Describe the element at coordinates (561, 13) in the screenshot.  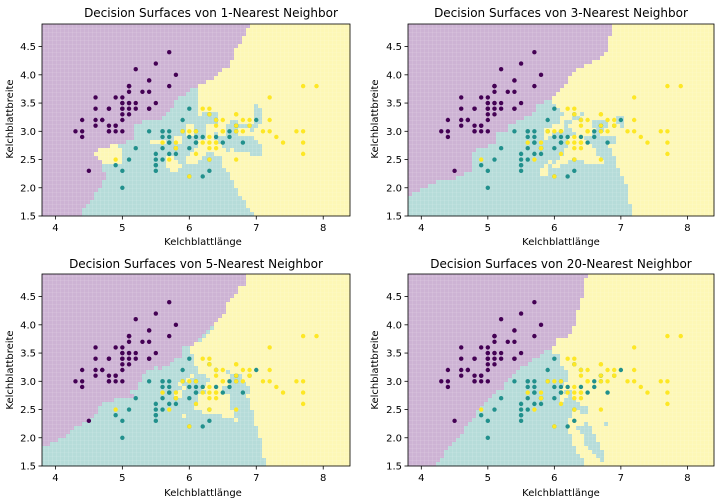
I see `subplot-title: Decision Surfaces von 3-Nearest Neighbor` at that location.